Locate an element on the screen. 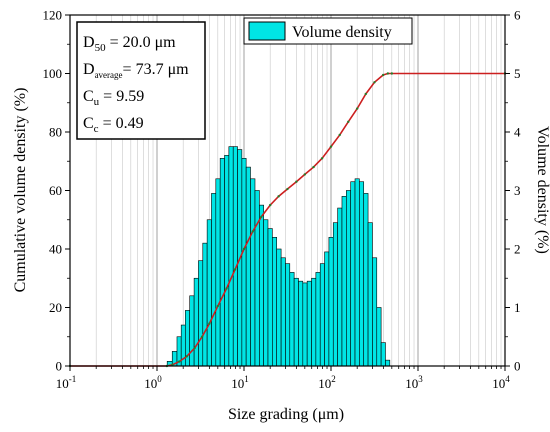 The height and width of the screenshot is (432, 550). x-tick-label: 10² is located at coordinates (327, 382).